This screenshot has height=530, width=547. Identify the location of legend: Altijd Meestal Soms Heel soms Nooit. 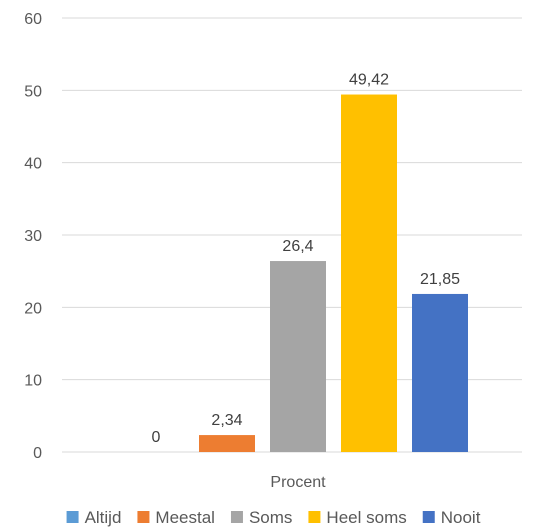
(273, 517).